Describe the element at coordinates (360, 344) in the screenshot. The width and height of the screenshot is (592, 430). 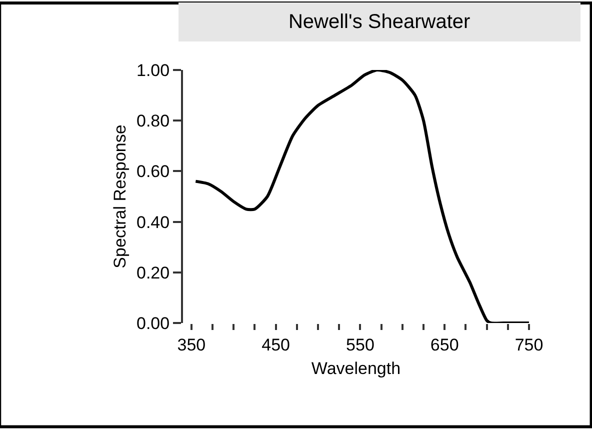
I see `x-tick-label: 550` at that location.